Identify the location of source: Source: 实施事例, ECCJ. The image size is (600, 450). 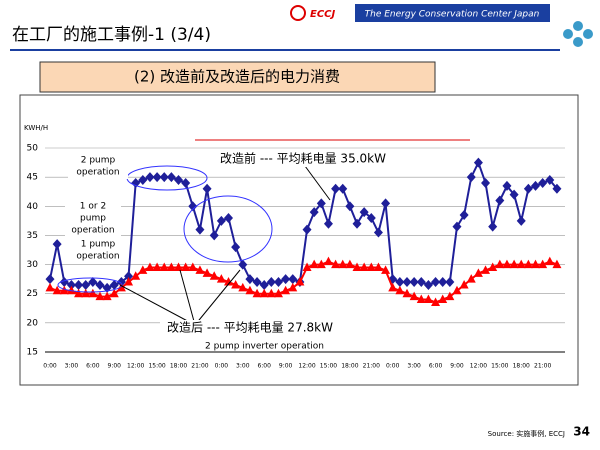
(526, 433).